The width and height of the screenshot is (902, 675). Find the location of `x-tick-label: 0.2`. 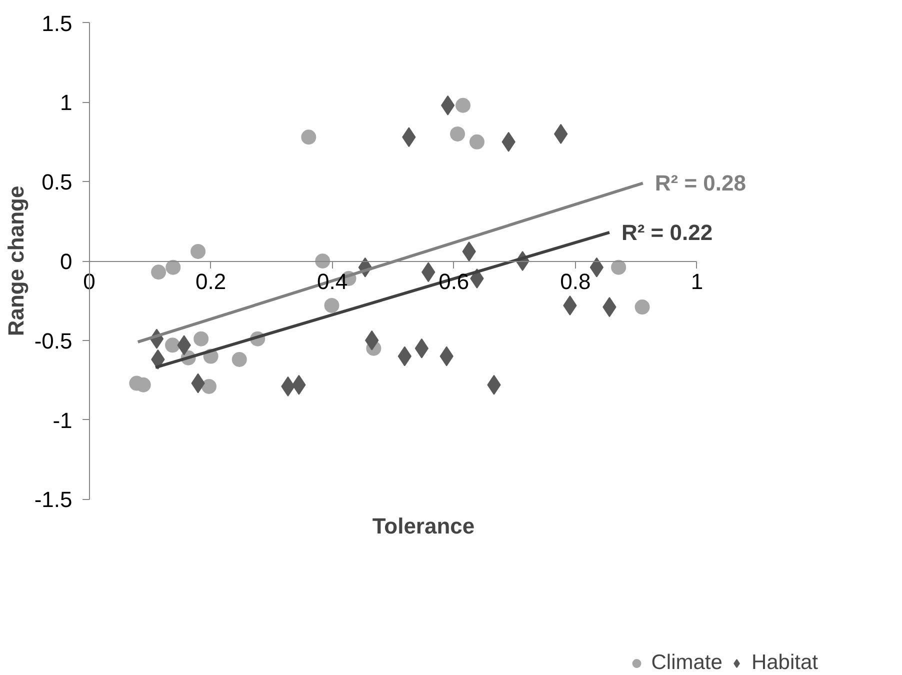

x-tick-label: 0.2 is located at coordinates (211, 281).